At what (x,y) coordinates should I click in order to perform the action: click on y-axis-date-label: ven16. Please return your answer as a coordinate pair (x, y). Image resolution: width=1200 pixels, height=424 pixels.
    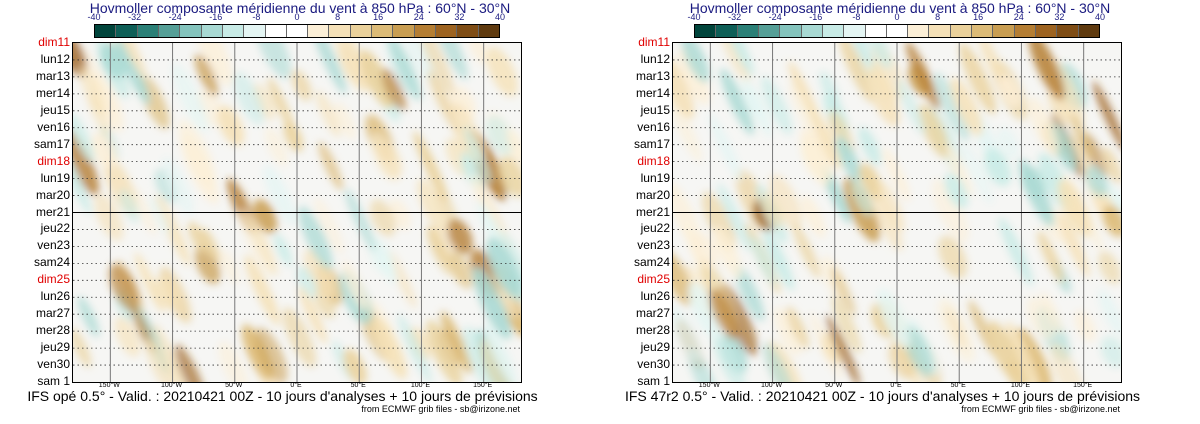
    Looking at the image, I should click on (53, 126).